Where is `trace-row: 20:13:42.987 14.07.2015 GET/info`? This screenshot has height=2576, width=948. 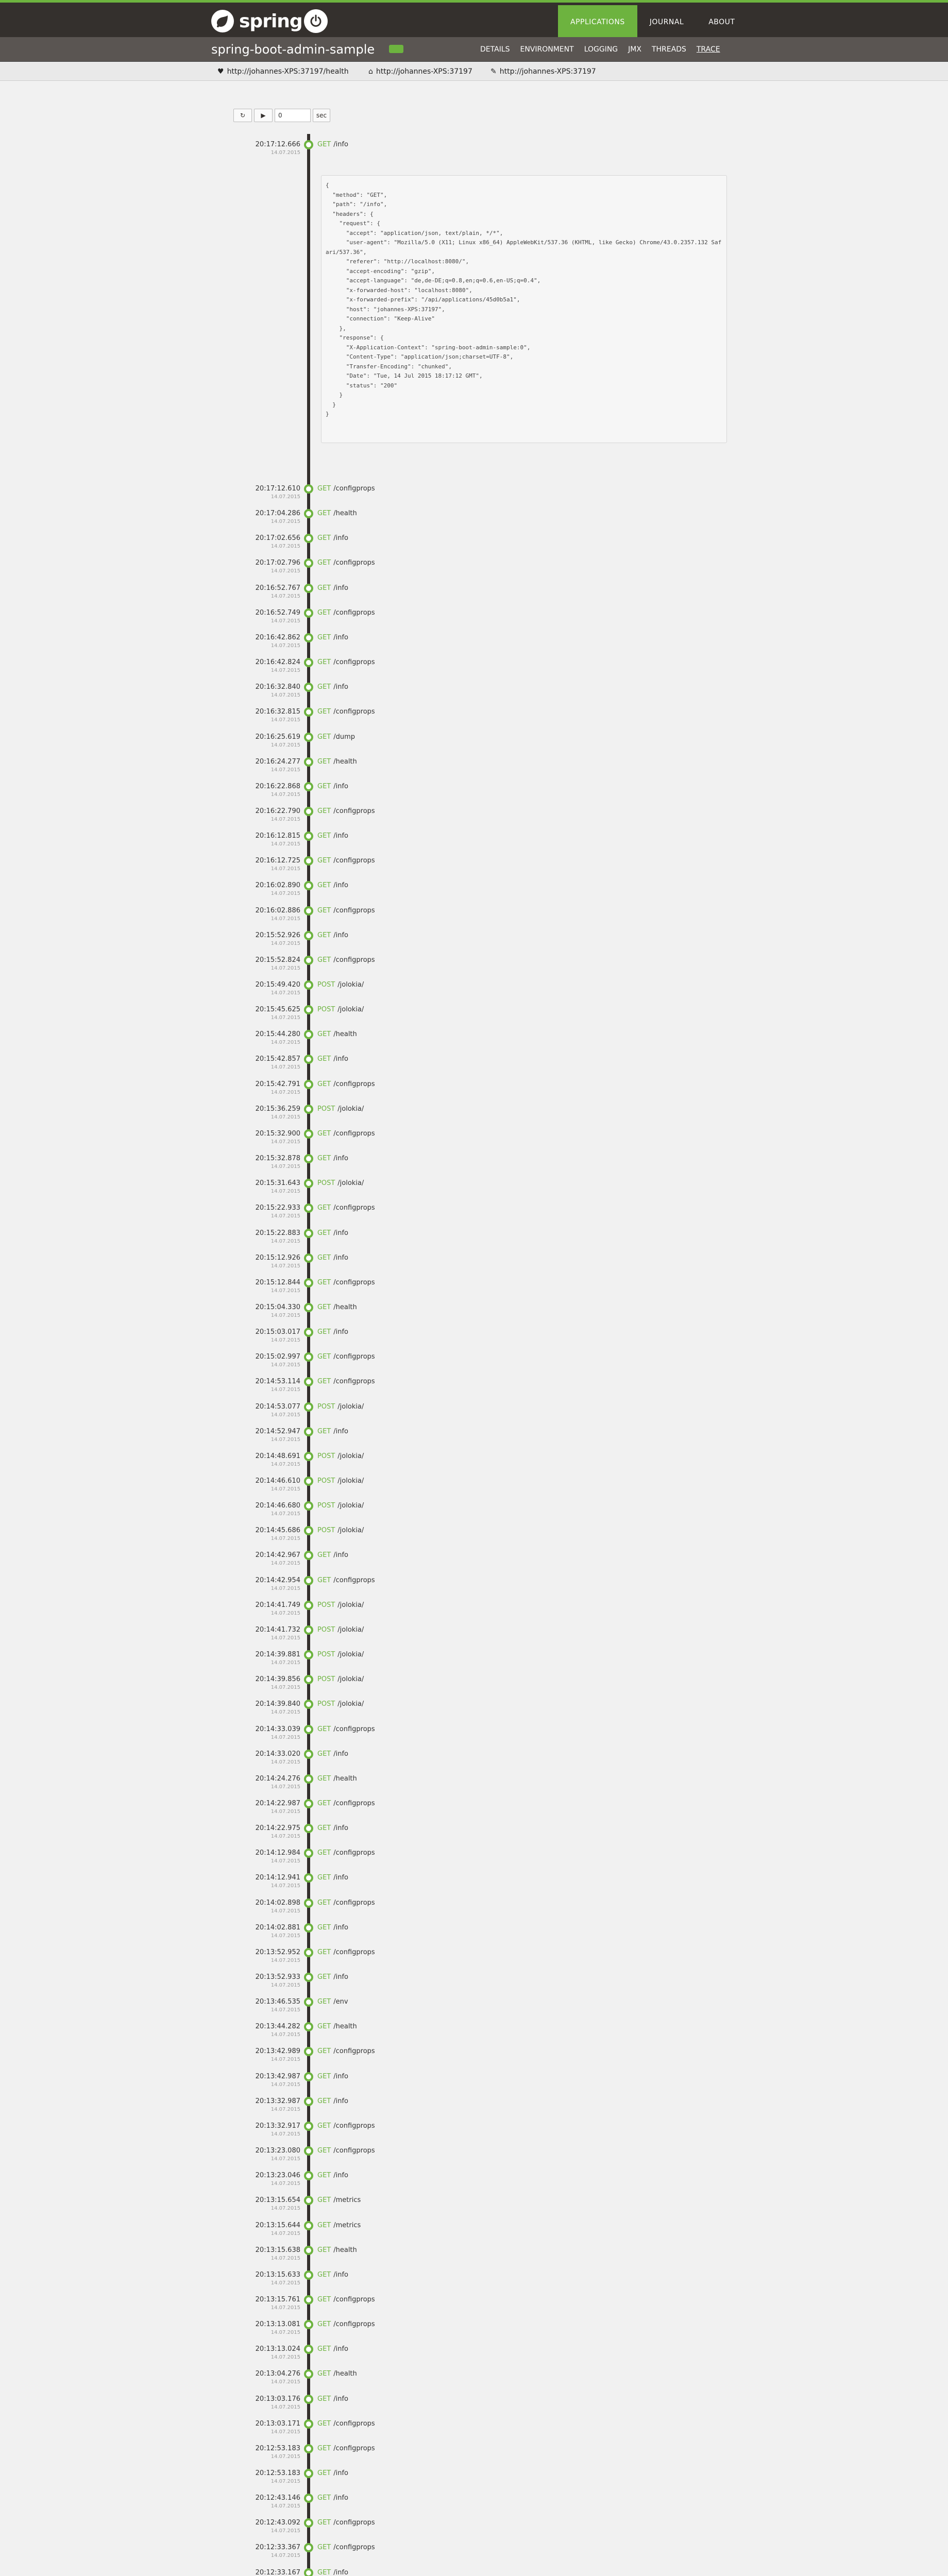 trace-row: 20:13:42.987 14.07.2015 GET/info is located at coordinates (474, 2084).